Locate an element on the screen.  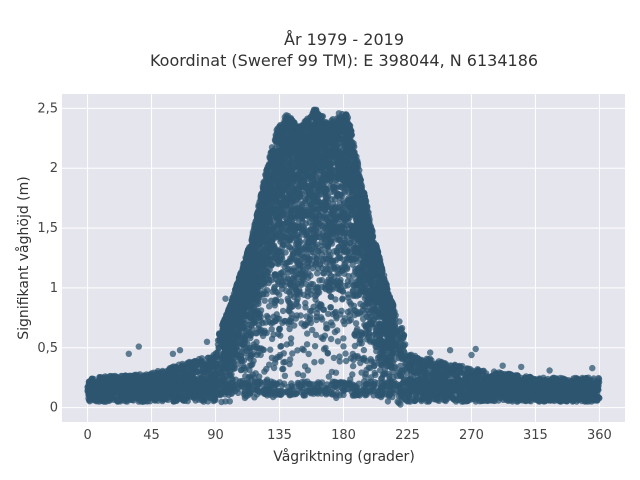
x-tick-label: 315 is located at coordinates (535, 435).